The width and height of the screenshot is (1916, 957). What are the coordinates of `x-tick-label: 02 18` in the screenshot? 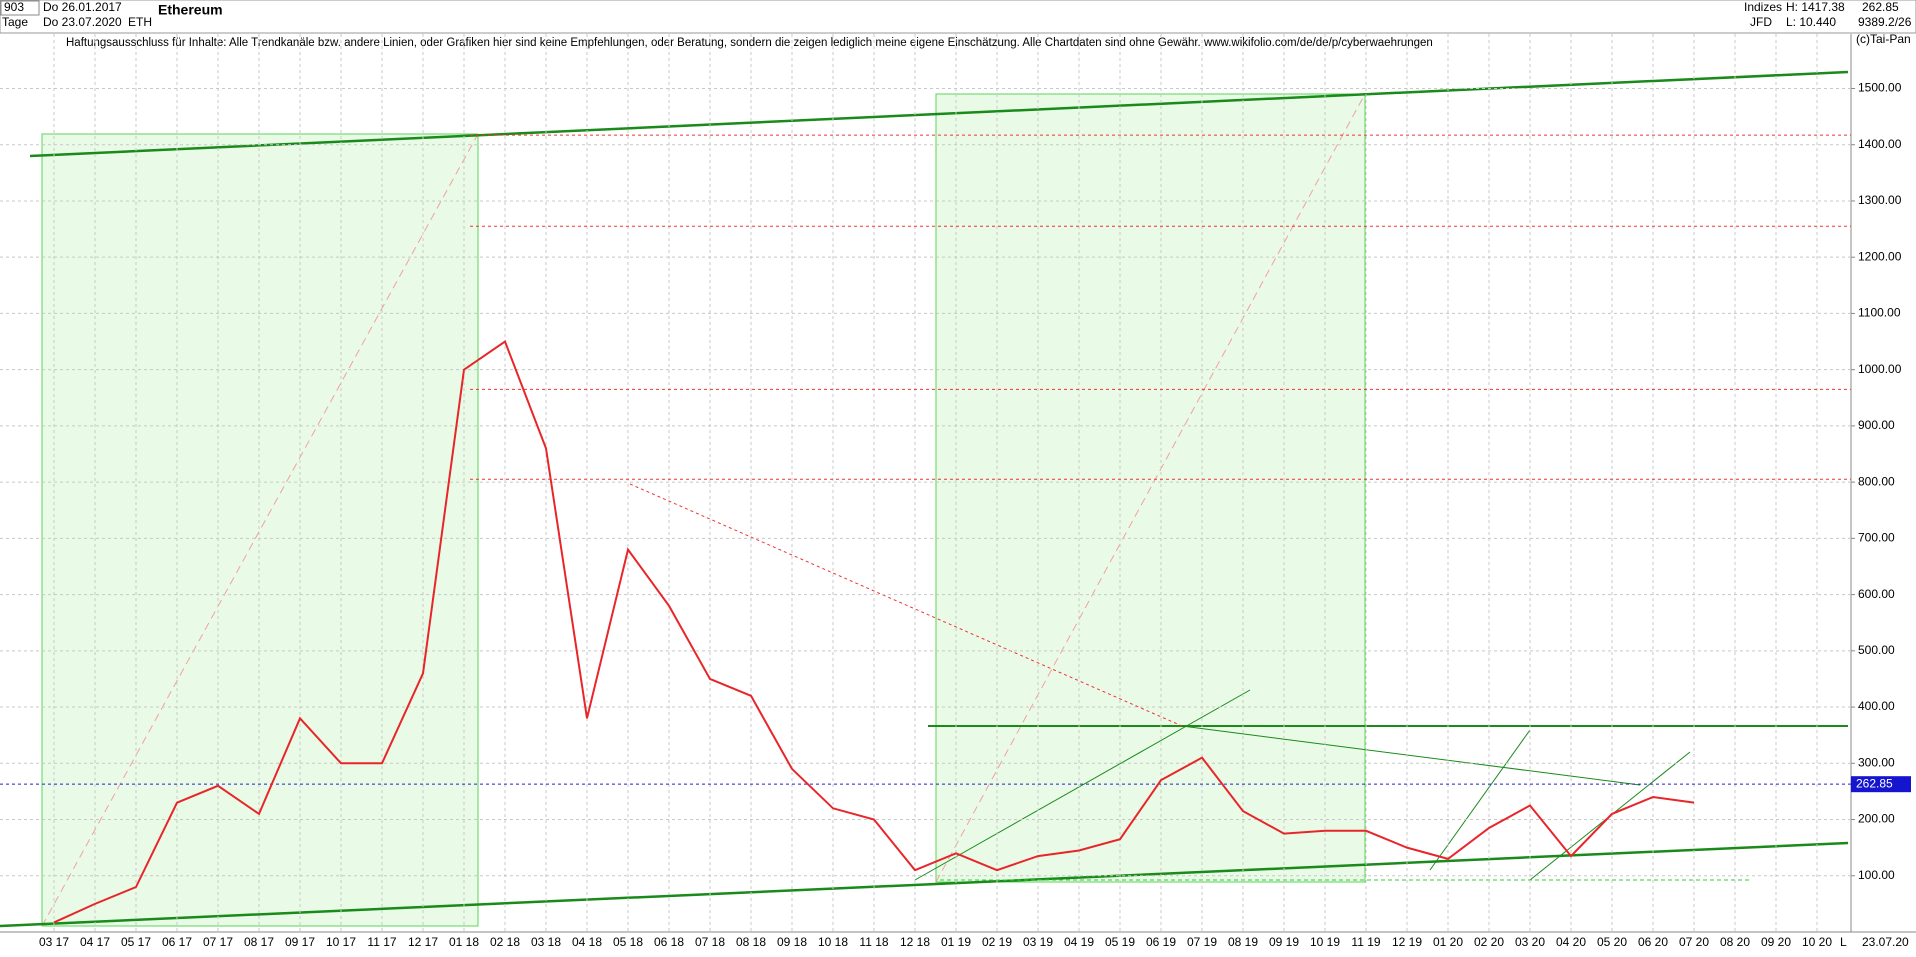 It's located at (505, 942).